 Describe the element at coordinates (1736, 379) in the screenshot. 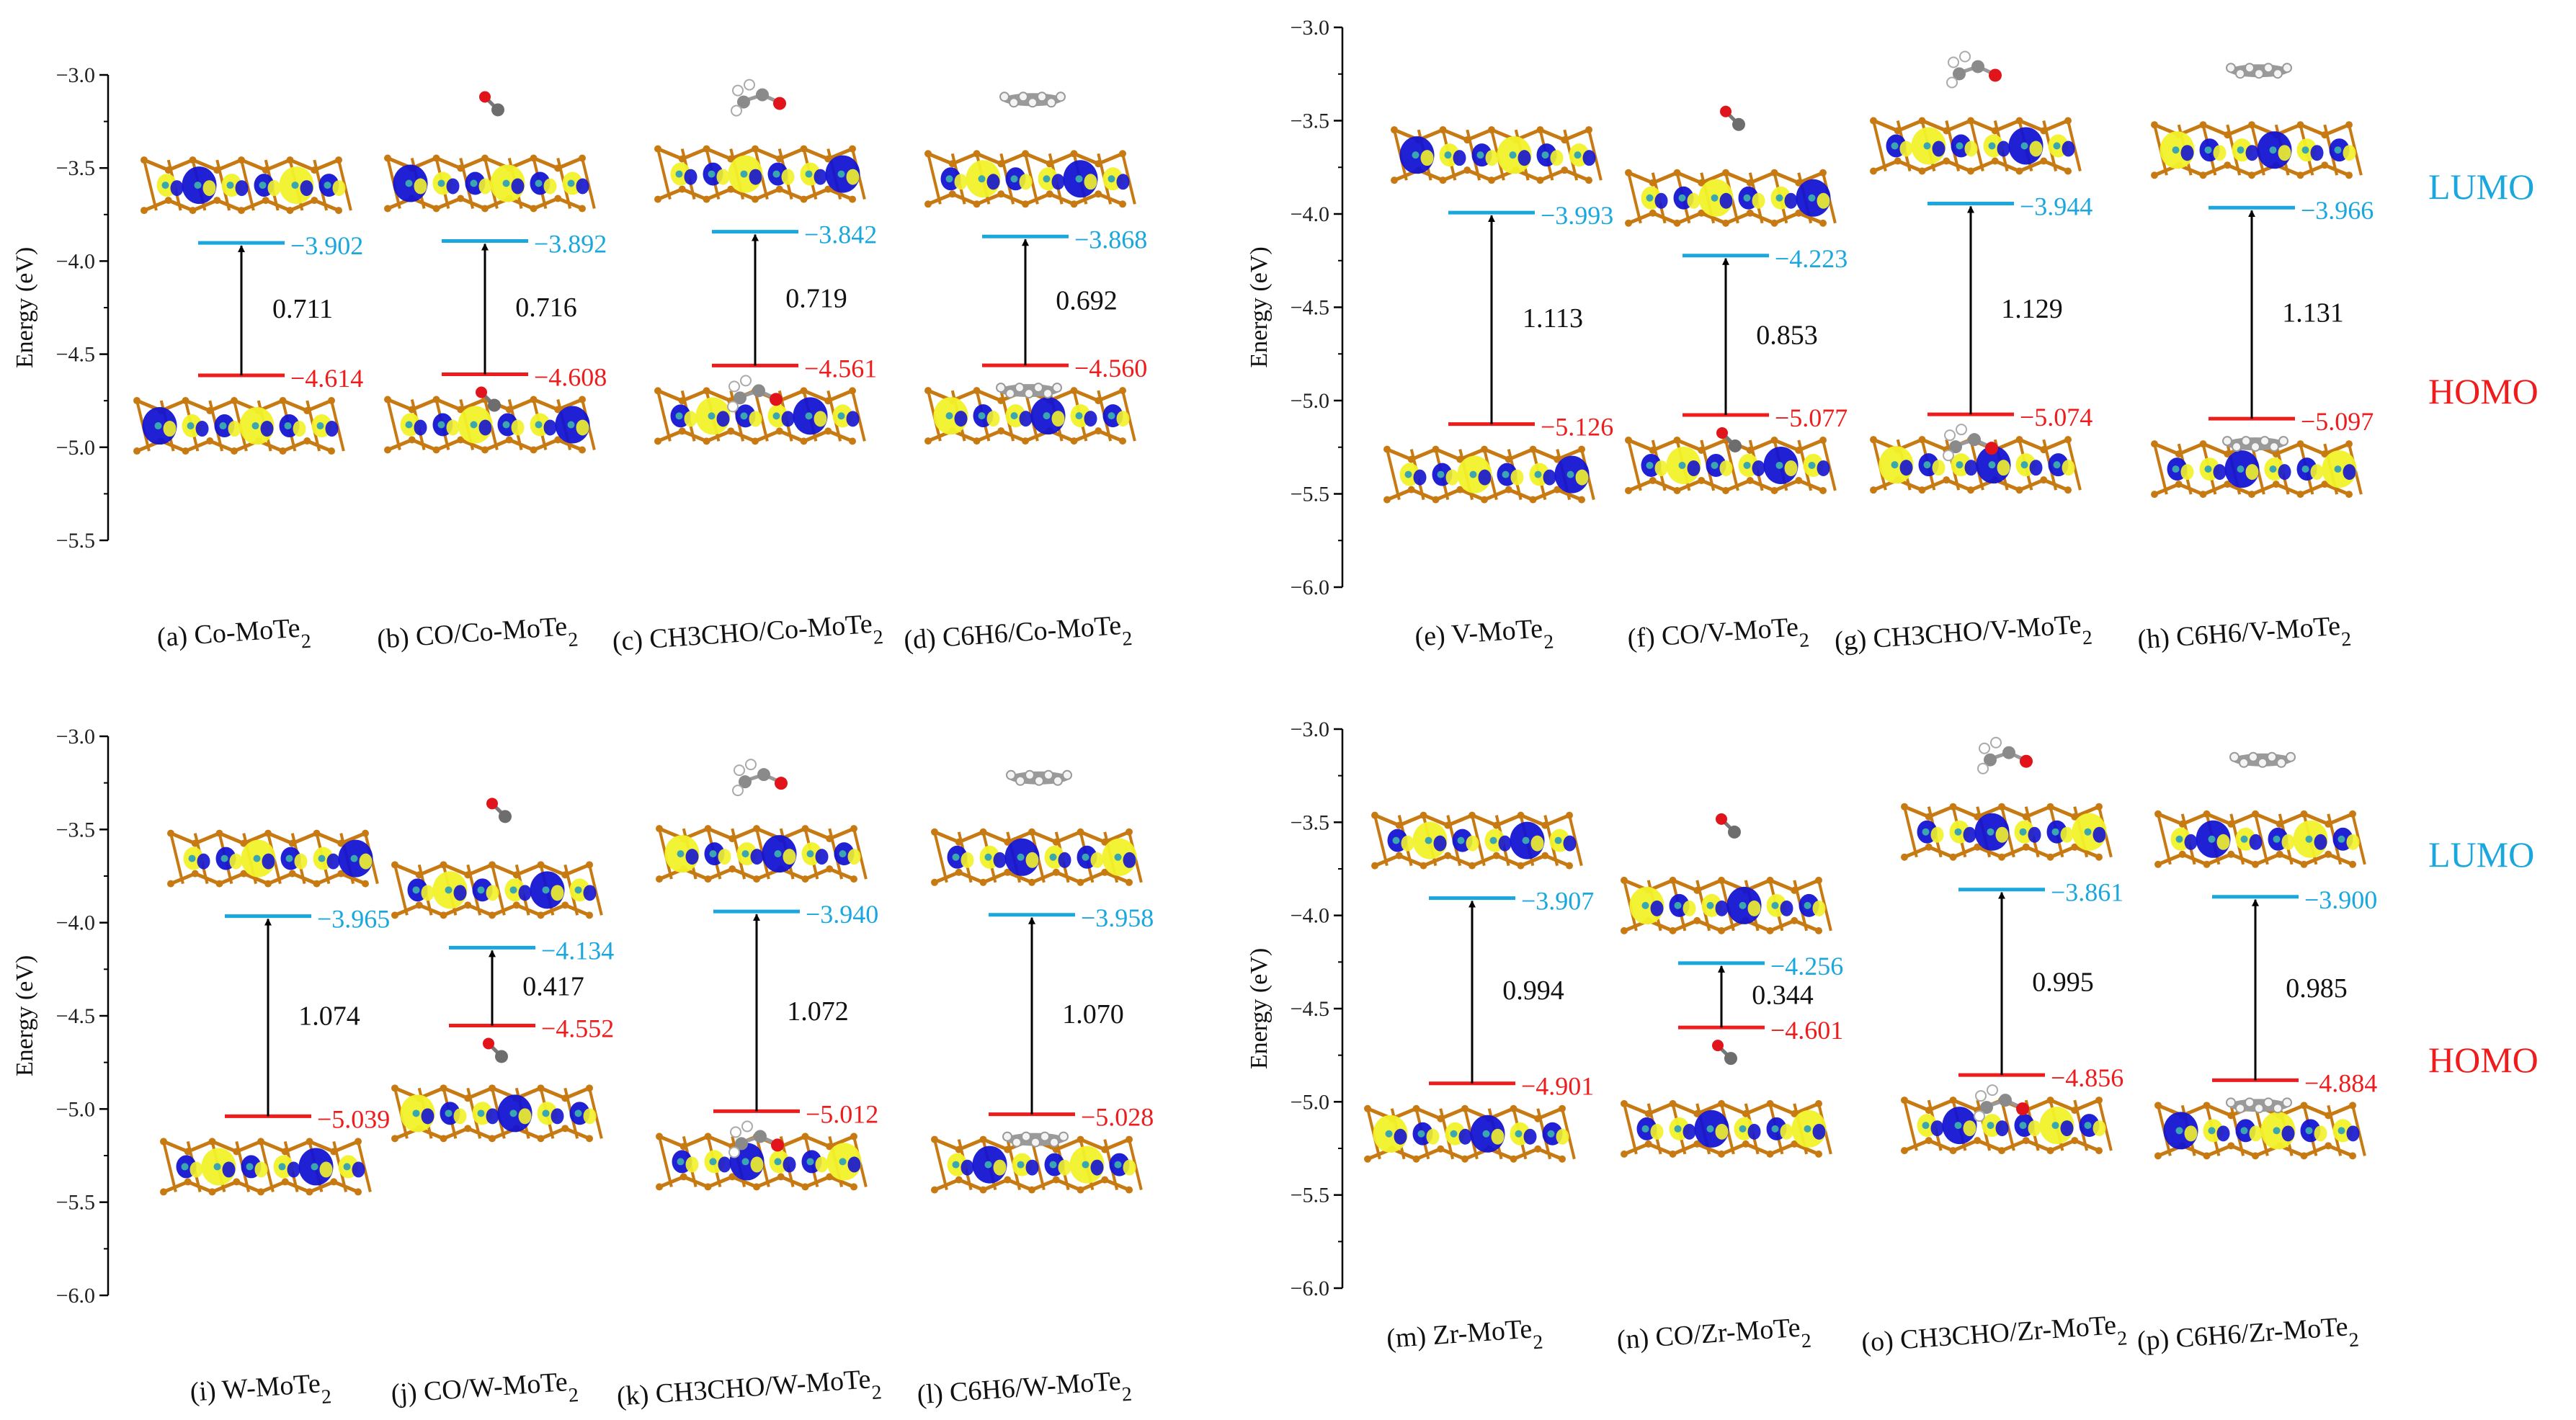

I see `system-2: −4.223 −5.077 0.853 (f) CO/V-MoTe2` at that location.